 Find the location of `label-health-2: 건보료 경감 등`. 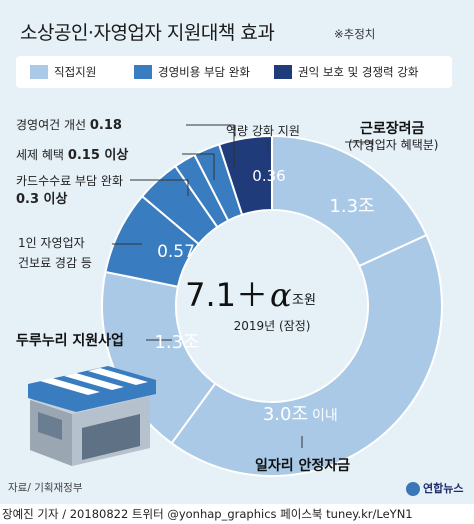

label-health-2: 건보료 경감 등 is located at coordinates (55, 263).